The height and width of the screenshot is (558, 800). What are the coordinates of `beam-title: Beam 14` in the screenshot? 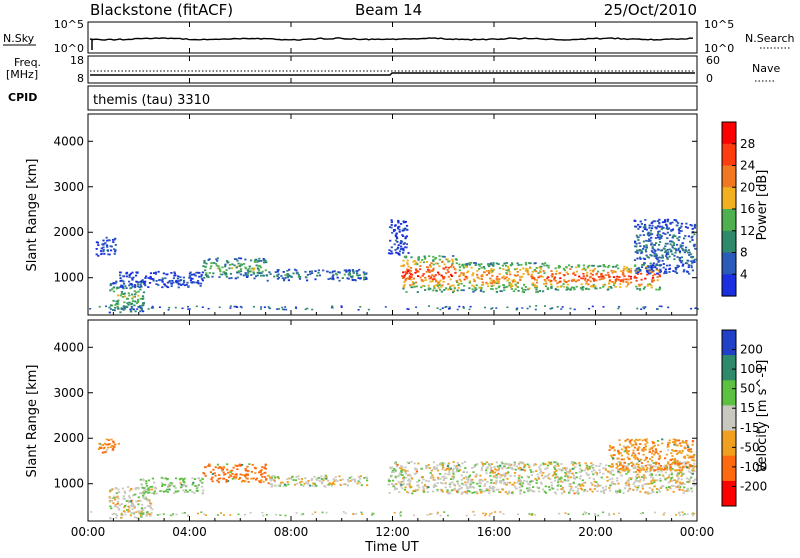 It's located at (388, 10).